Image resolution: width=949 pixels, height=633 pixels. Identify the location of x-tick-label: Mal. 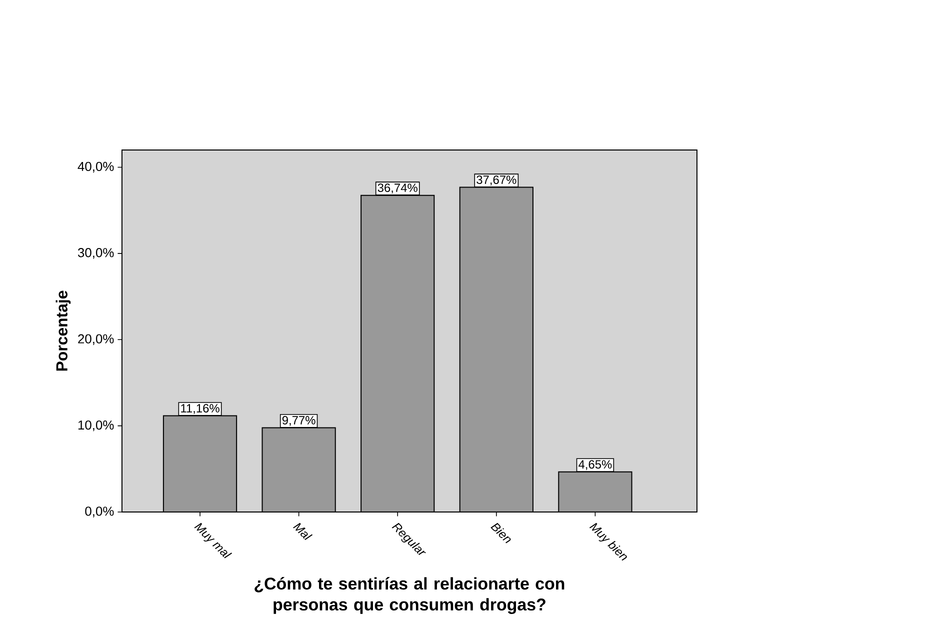
(302, 531).